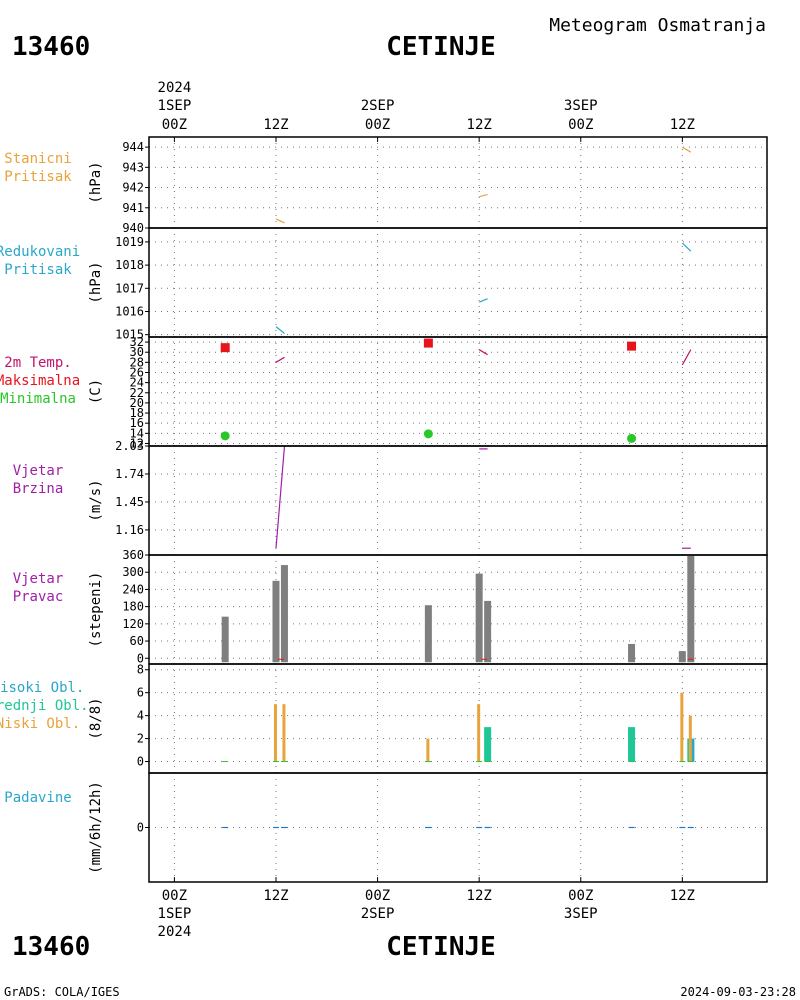 This screenshot has height=1000, width=800. Describe the element at coordinates (37, 363) in the screenshot. I see `panel-label: 2m Temp.` at that location.